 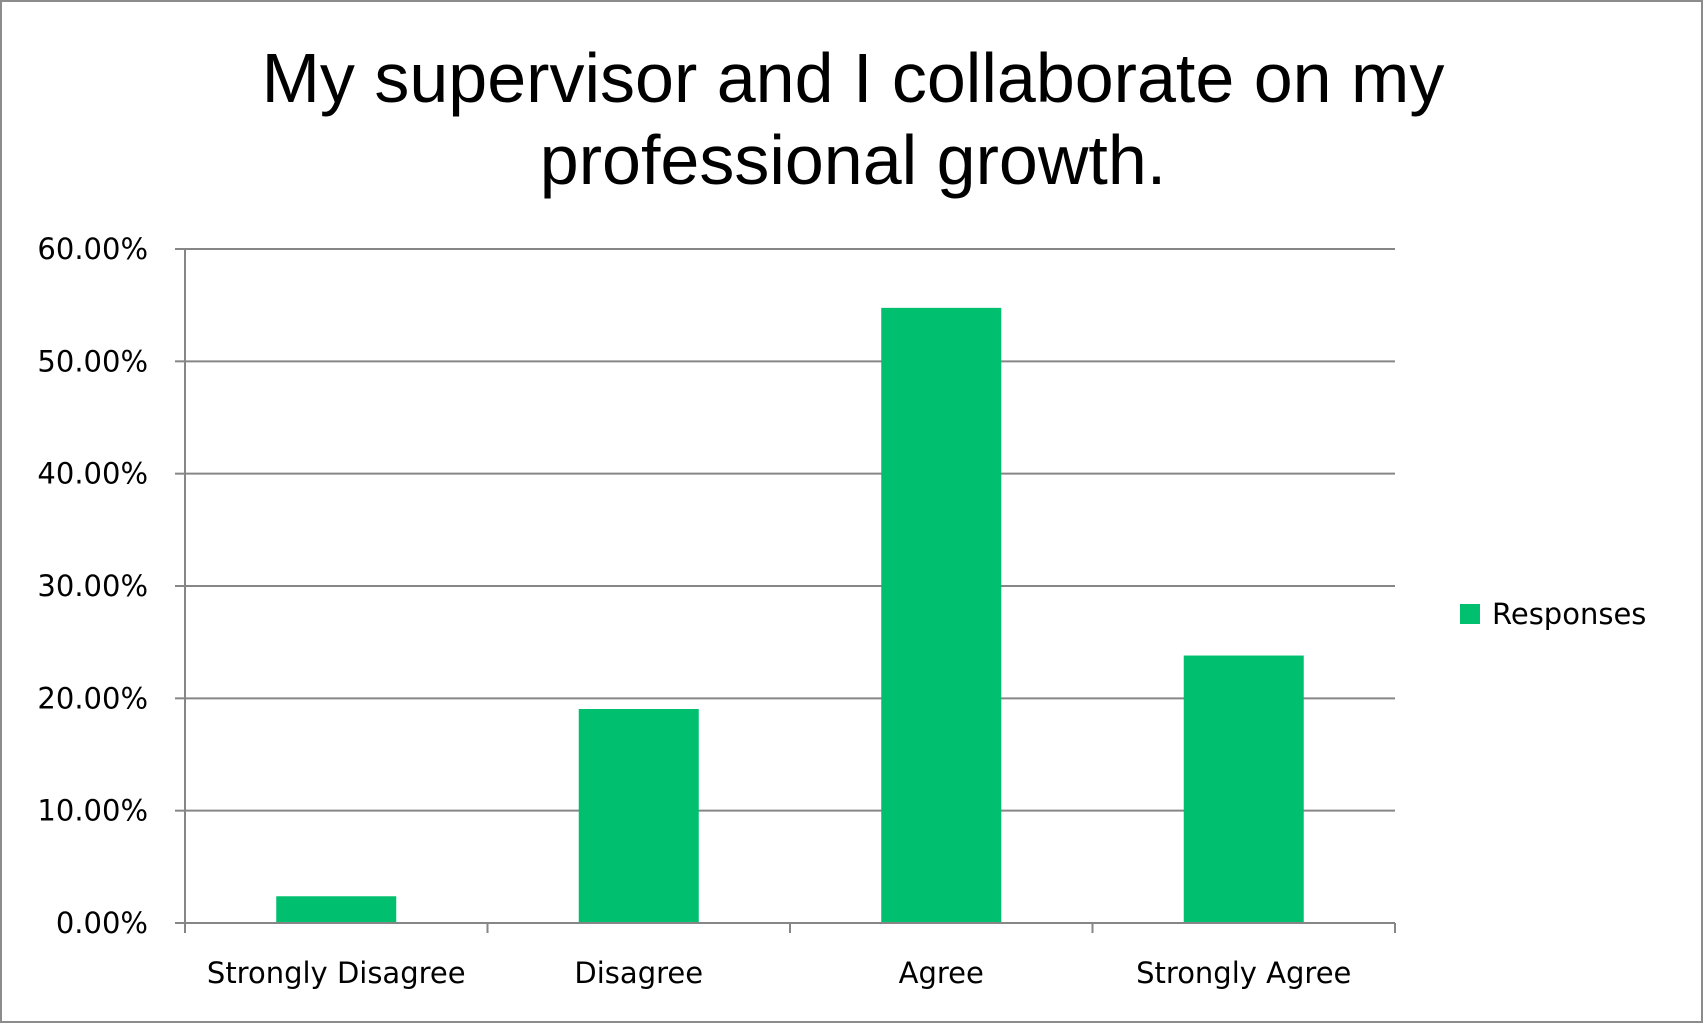 I want to click on chart-title-line-1: My supervisor and I collaborate on my, so click(x=853, y=78).